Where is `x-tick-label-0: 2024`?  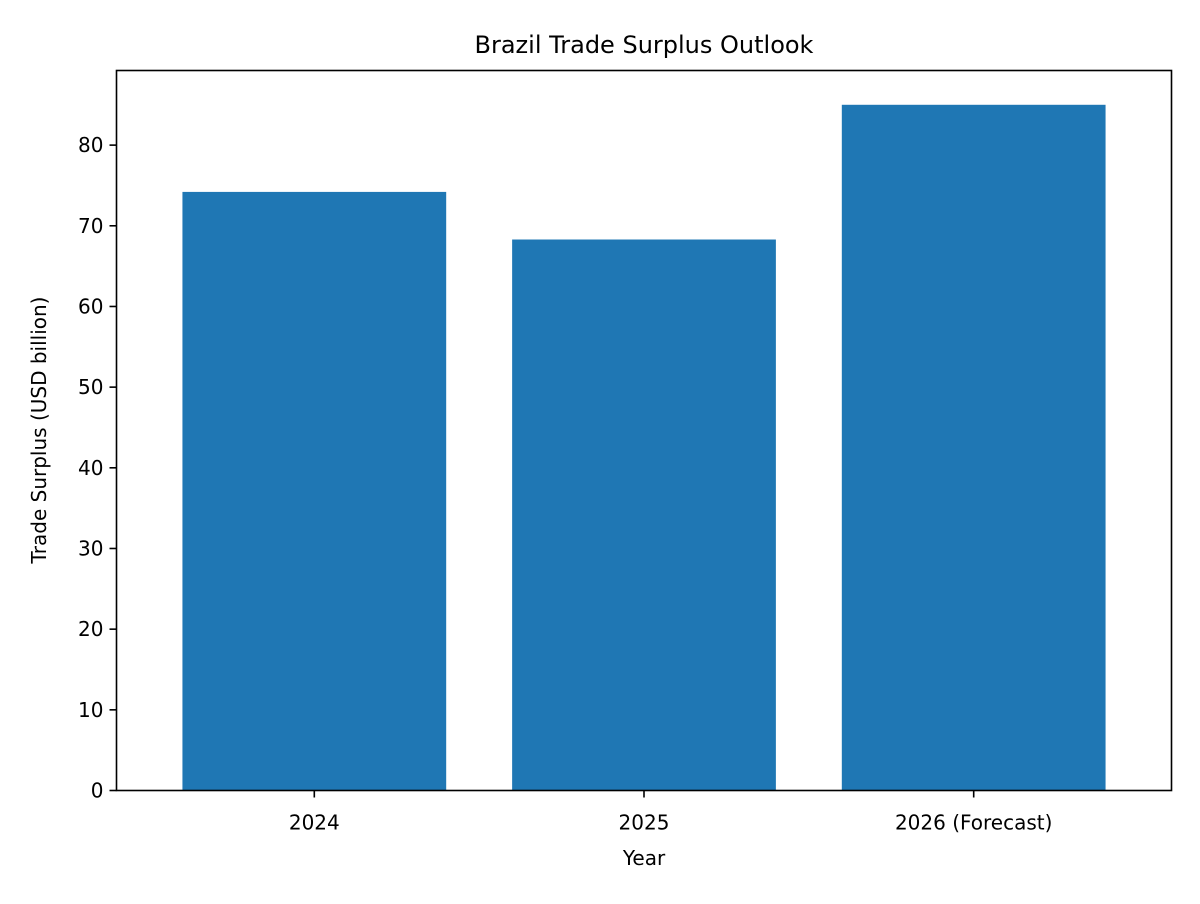 x-tick-label-0: 2024 is located at coordinates (314, 823).